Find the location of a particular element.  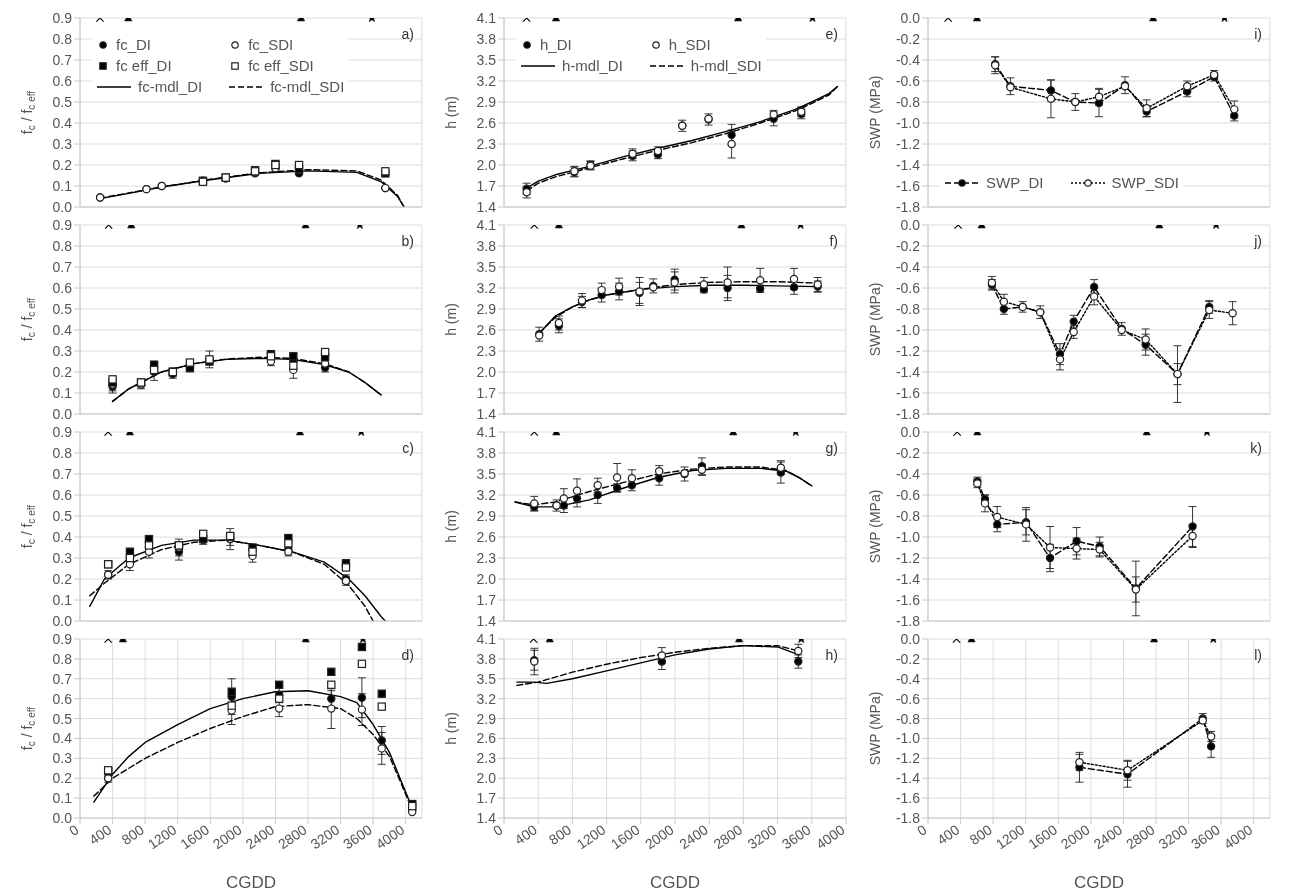

x-tick-label: 400 is located at coordinates (526, 834).